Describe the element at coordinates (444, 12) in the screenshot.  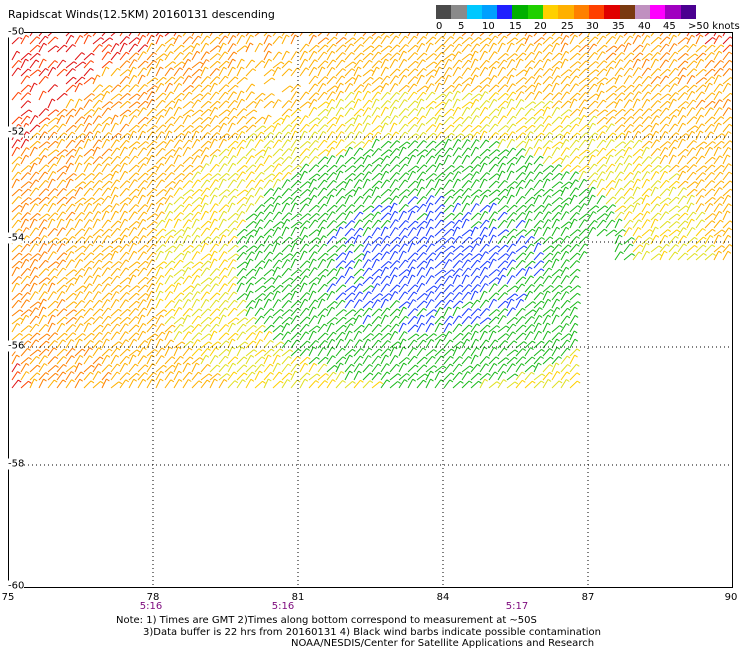
I see `legend-swatch` at that location.